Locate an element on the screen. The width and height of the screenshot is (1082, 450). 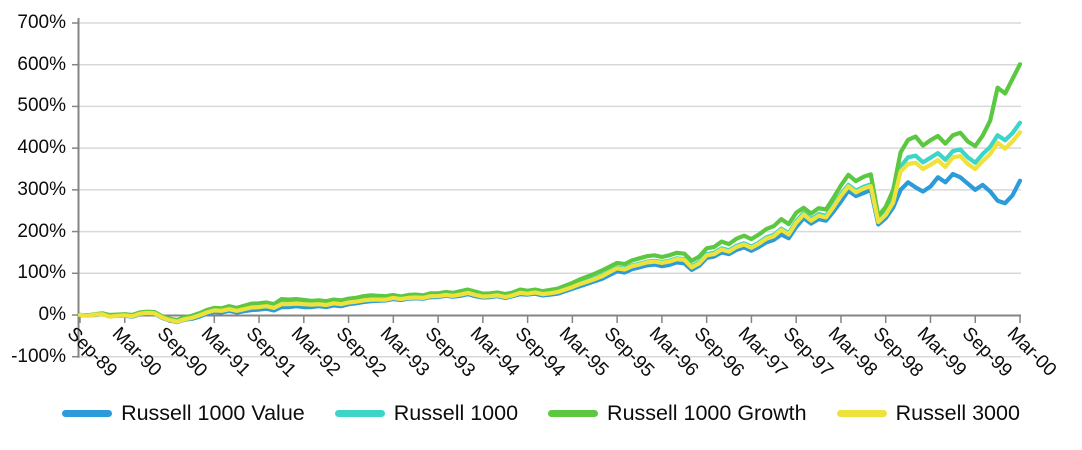
y-axis-tick-label: 500% is located at coordinates (41, 106).